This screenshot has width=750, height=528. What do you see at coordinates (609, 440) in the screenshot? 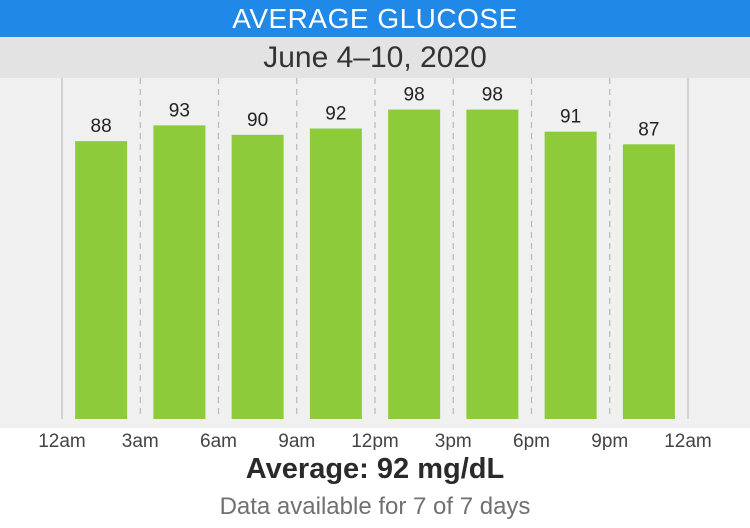
I see `x-tick-label: 9pm` at bounding box center [609, 440].